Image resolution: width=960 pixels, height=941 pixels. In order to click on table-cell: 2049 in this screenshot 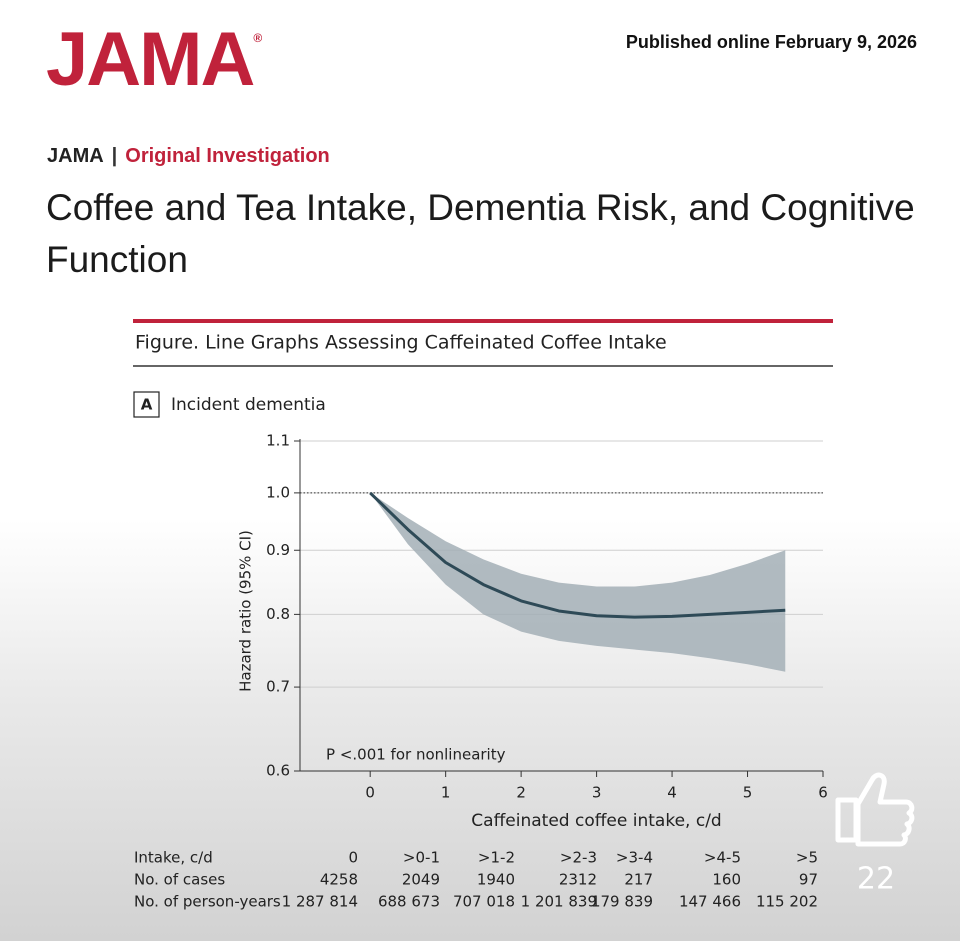, I will do `click(421, 880)`.